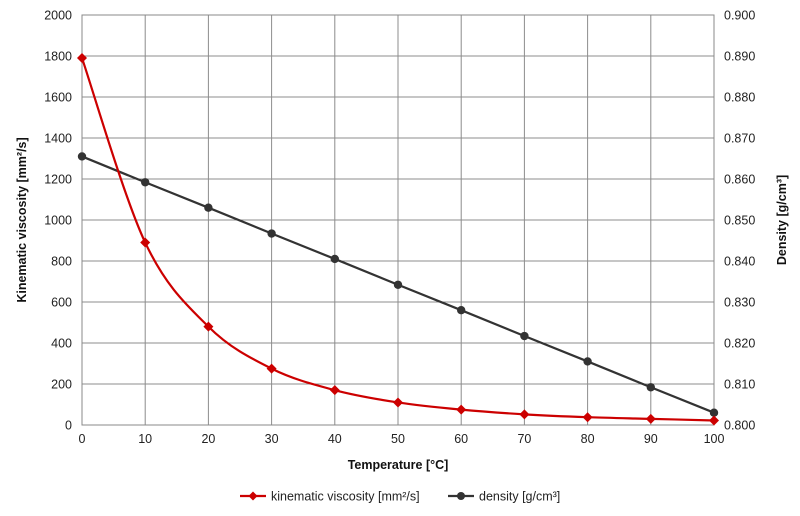 This screenshot has width=800, height=516. Describe the element at coordinates (398, 465) in the screenshot. I see `x-axis-title: Temperature [°C]` at that location.